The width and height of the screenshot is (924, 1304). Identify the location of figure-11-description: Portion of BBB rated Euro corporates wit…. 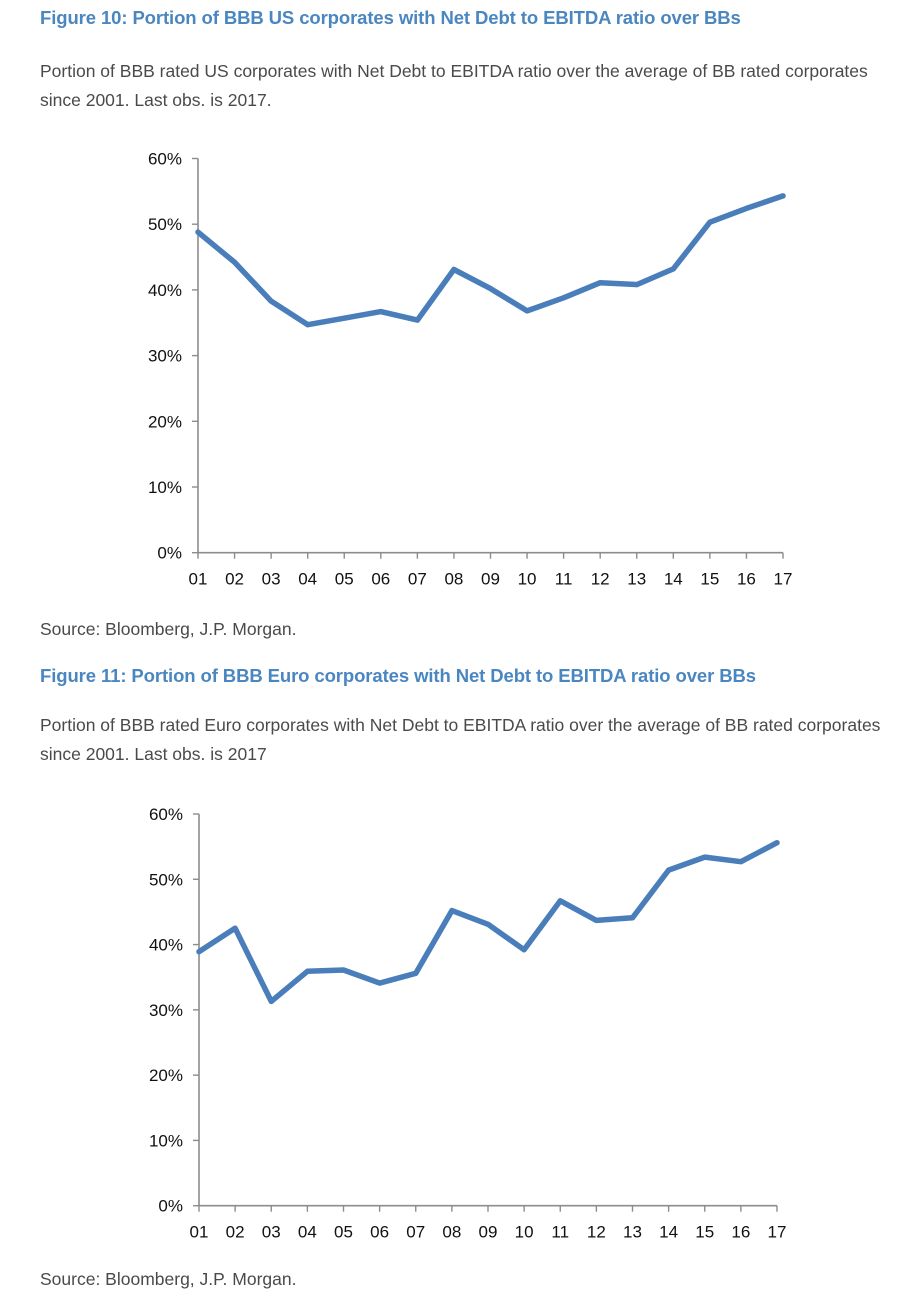
(460, 739).